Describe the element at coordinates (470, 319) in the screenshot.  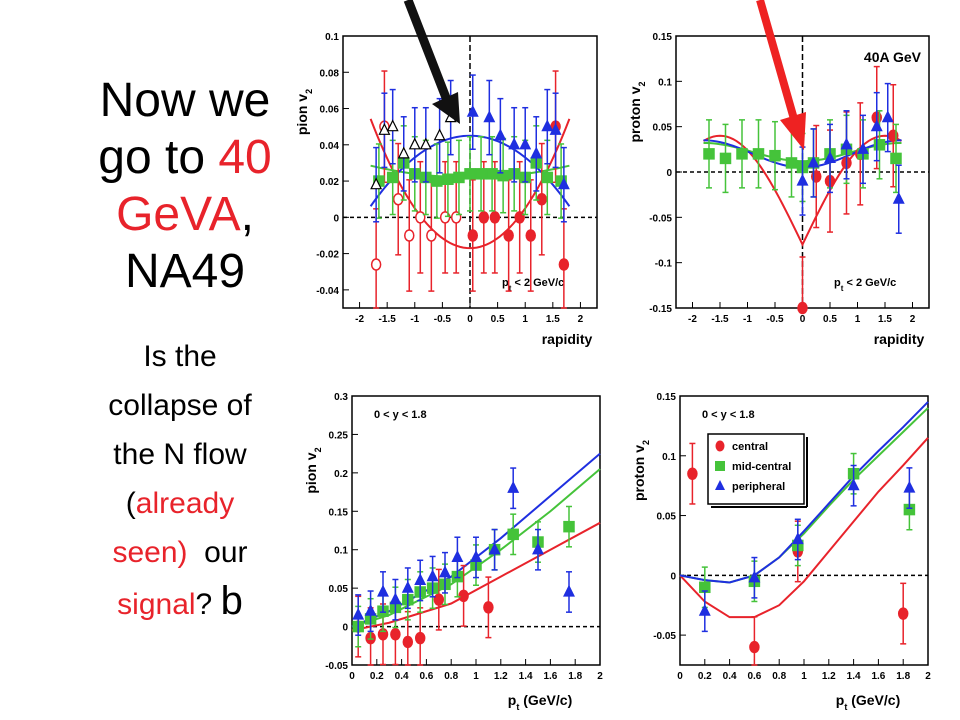
I see `x-tick-label: 0` at that location.